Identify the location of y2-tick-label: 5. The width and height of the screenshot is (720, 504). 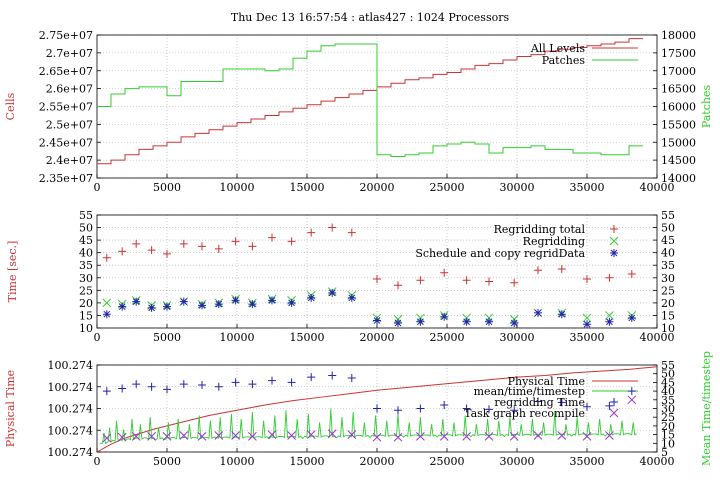
(664, 452).